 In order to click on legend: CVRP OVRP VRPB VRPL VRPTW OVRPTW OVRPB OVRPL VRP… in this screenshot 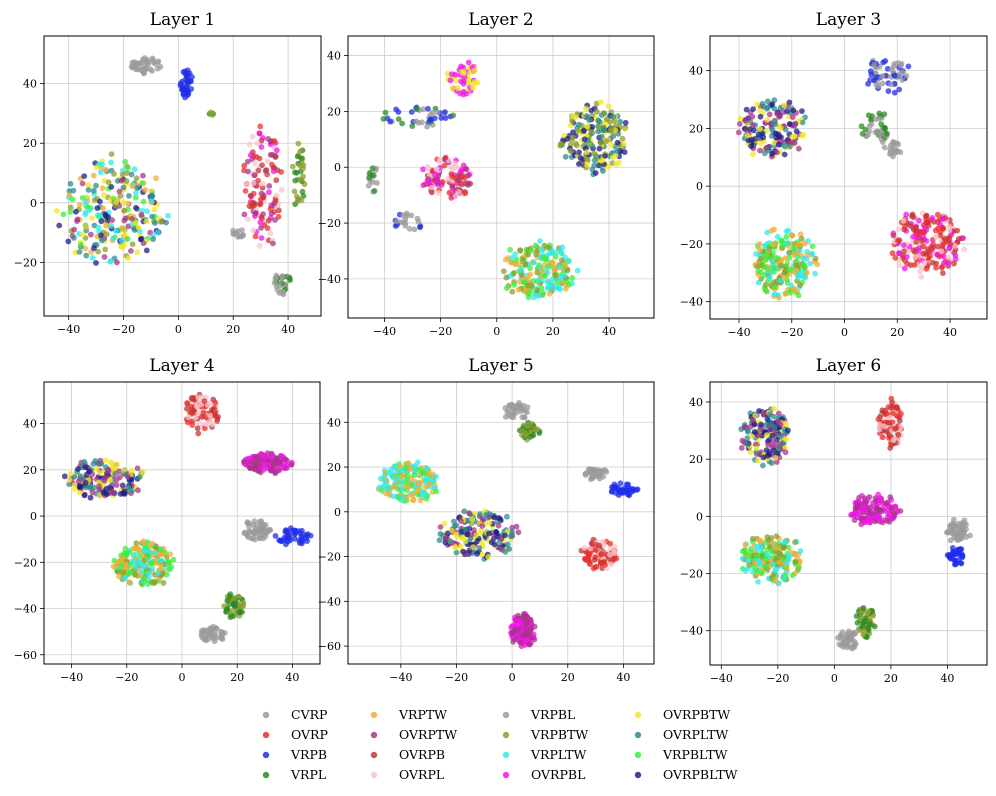, I will do `click(500, 744)`.